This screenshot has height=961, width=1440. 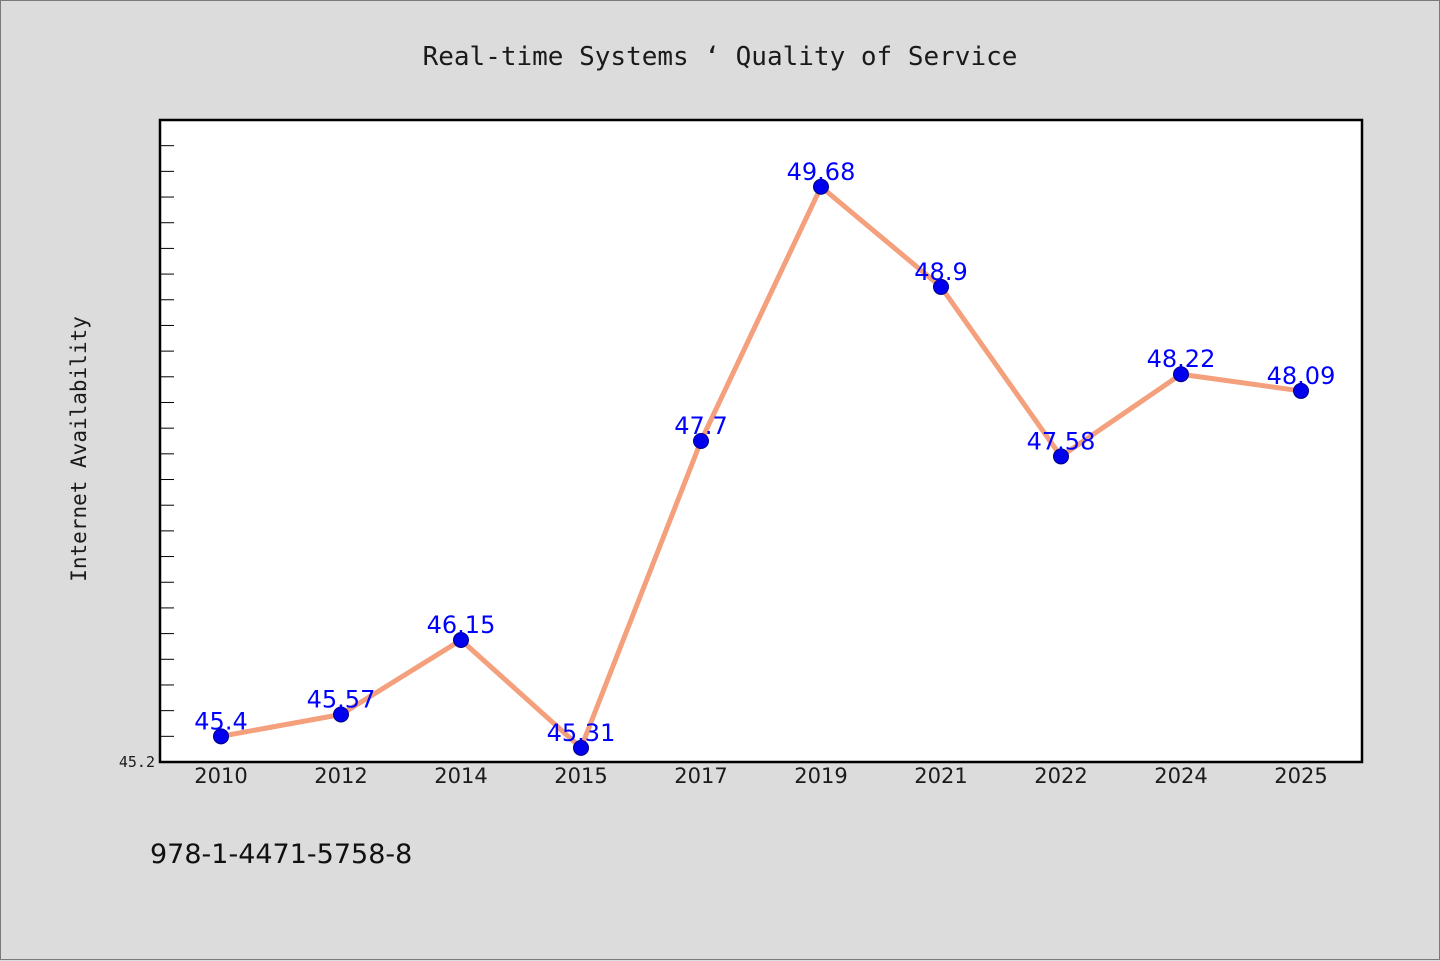 What do you see at coordinates (1061, 441) in the screenshot?
I see `data-point-label: 47.58` at bounding box center [1061, 441].